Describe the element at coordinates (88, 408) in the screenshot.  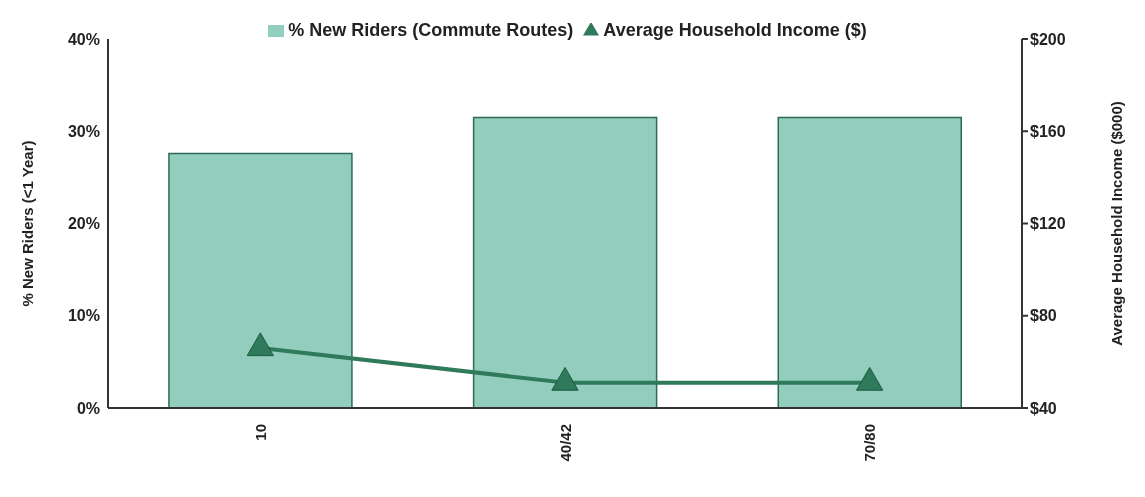
I see `y-tick-label: 0%` at that location.